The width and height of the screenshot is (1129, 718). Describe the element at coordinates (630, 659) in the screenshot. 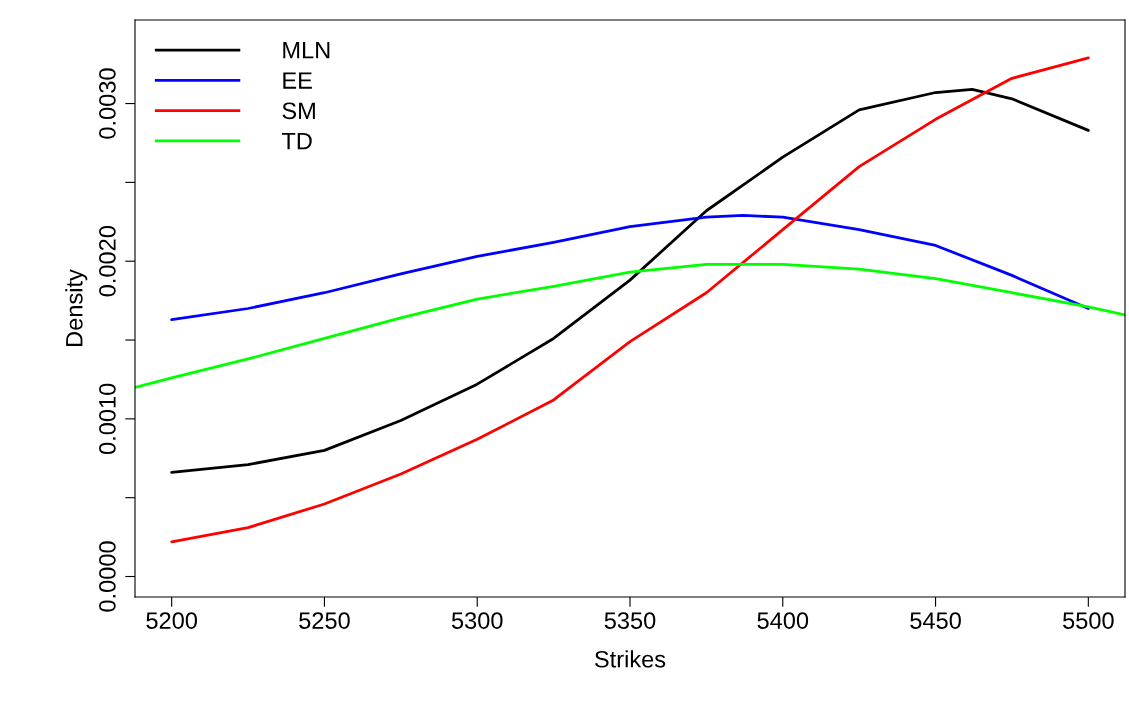

I see `x-axis-title: Strikes` at that location.